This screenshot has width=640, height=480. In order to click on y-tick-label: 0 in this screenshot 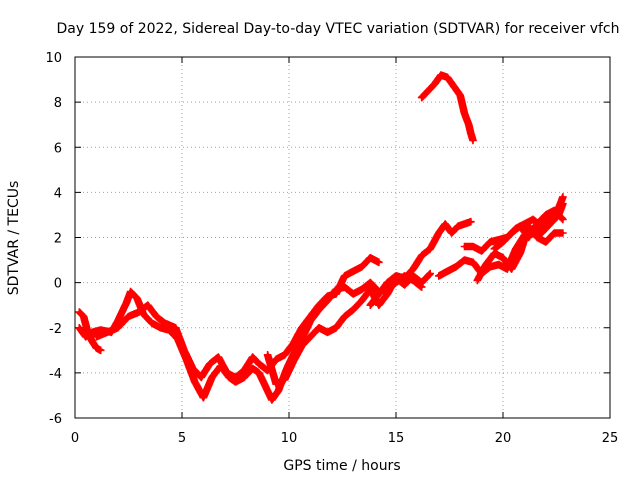, I will do `click(58, 284)`.